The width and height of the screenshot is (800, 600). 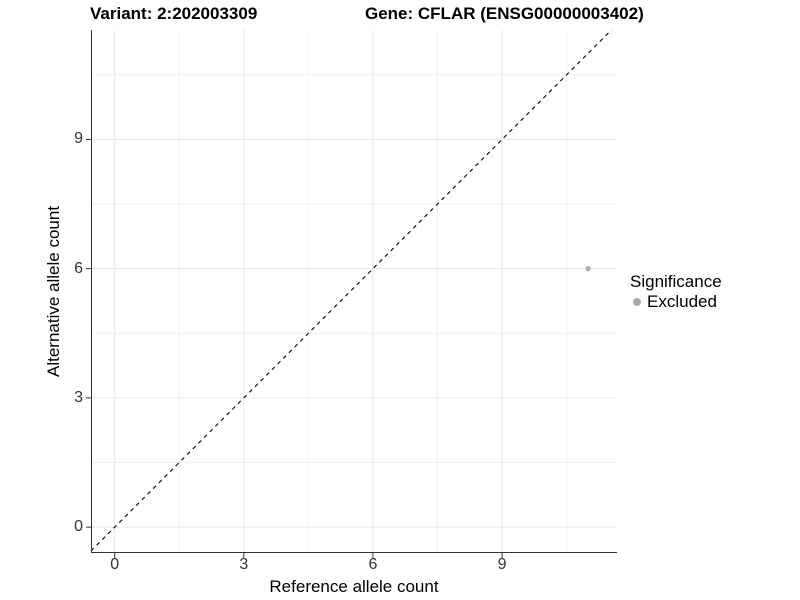 What do you see at coordinates (682, 301) in the screenshot?
I see `legend-entry-label: Excluded` at bounding box center [682, 301].